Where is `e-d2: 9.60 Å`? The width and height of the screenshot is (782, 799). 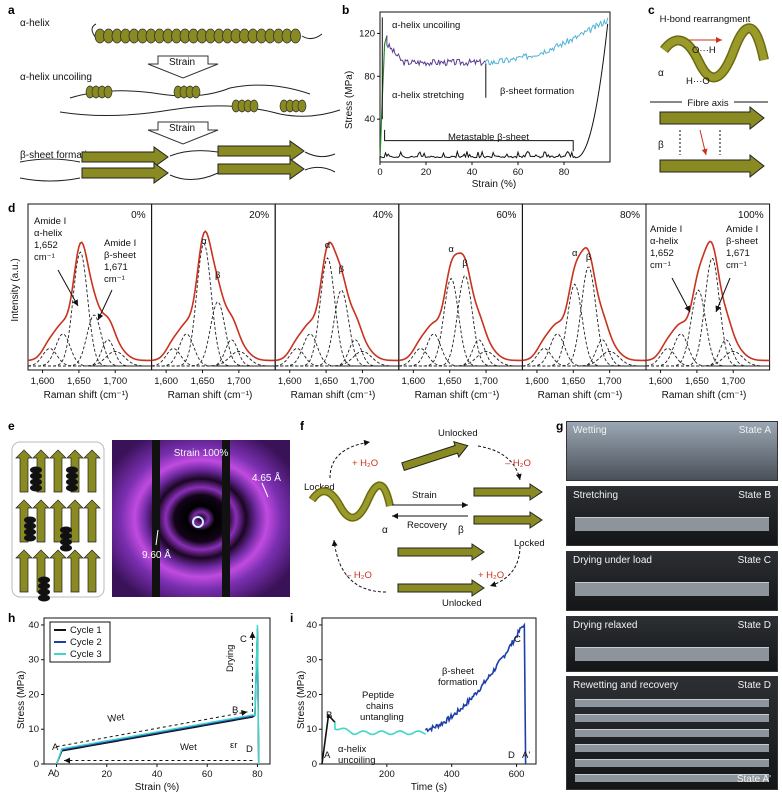 e-d2: 9.60 Å is located at coordinates (156, 554).